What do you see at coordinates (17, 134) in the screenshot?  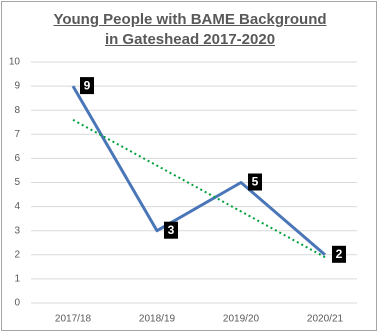 I see `y-tick-label: 7` at bounding box center [17, 134].